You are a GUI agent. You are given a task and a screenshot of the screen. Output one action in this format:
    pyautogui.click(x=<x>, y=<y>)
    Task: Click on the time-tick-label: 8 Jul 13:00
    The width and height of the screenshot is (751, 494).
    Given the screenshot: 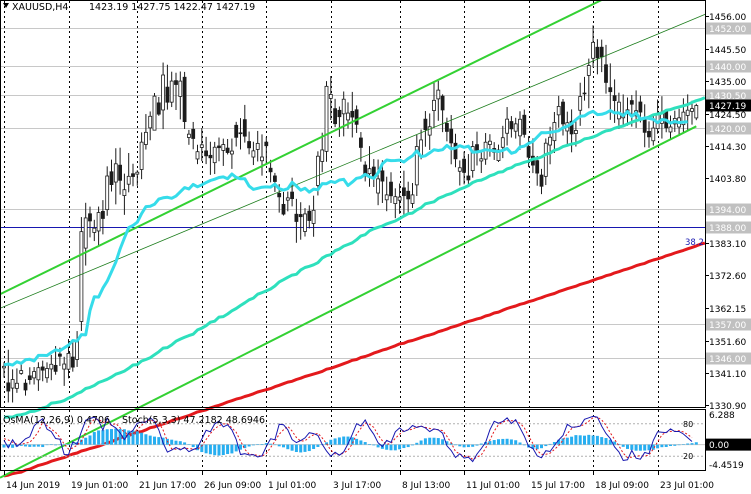 What is the action you would take?
    pyautogui.click(x=426, y=486)
    